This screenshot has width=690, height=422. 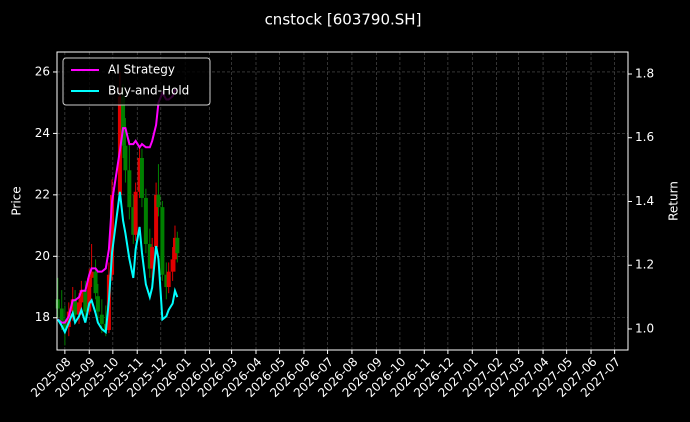 I want to click on y-tick-label: 22, so click(x=42, y=194).